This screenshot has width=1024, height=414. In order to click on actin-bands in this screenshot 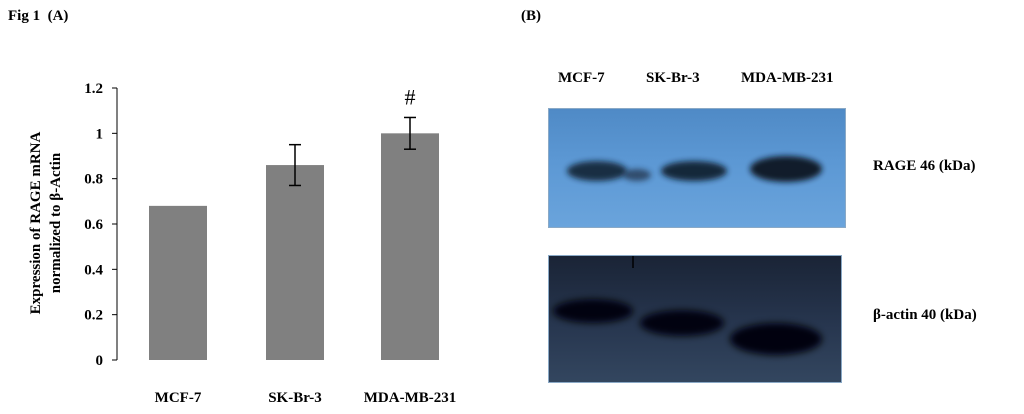, I will do `click(687, 305)`.